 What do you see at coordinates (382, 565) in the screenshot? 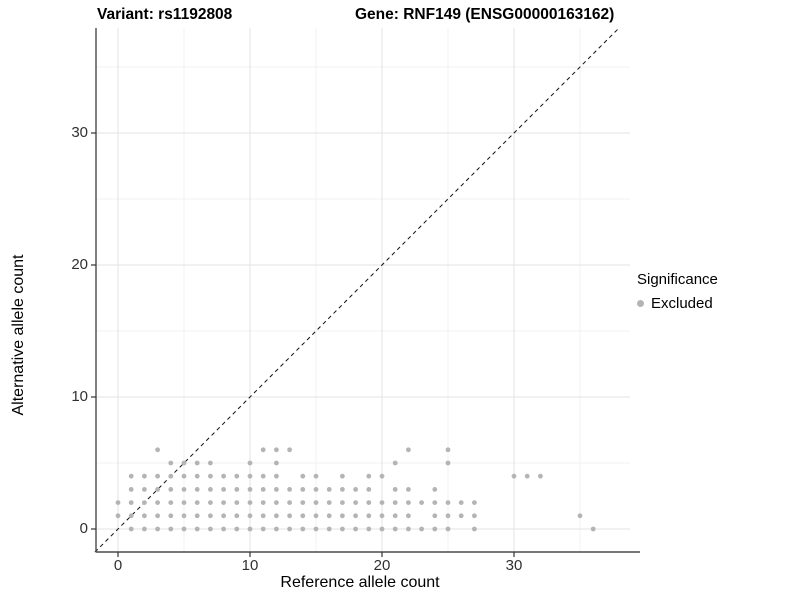
I see `x-tick-label-20: 20` at bounding box center [382, 565].